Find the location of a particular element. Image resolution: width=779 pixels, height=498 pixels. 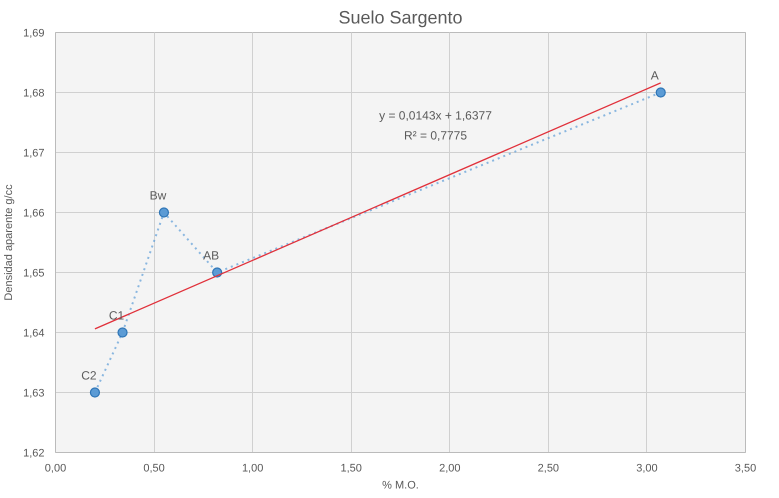

annotation: C1 is located at coordinates (116, 315).